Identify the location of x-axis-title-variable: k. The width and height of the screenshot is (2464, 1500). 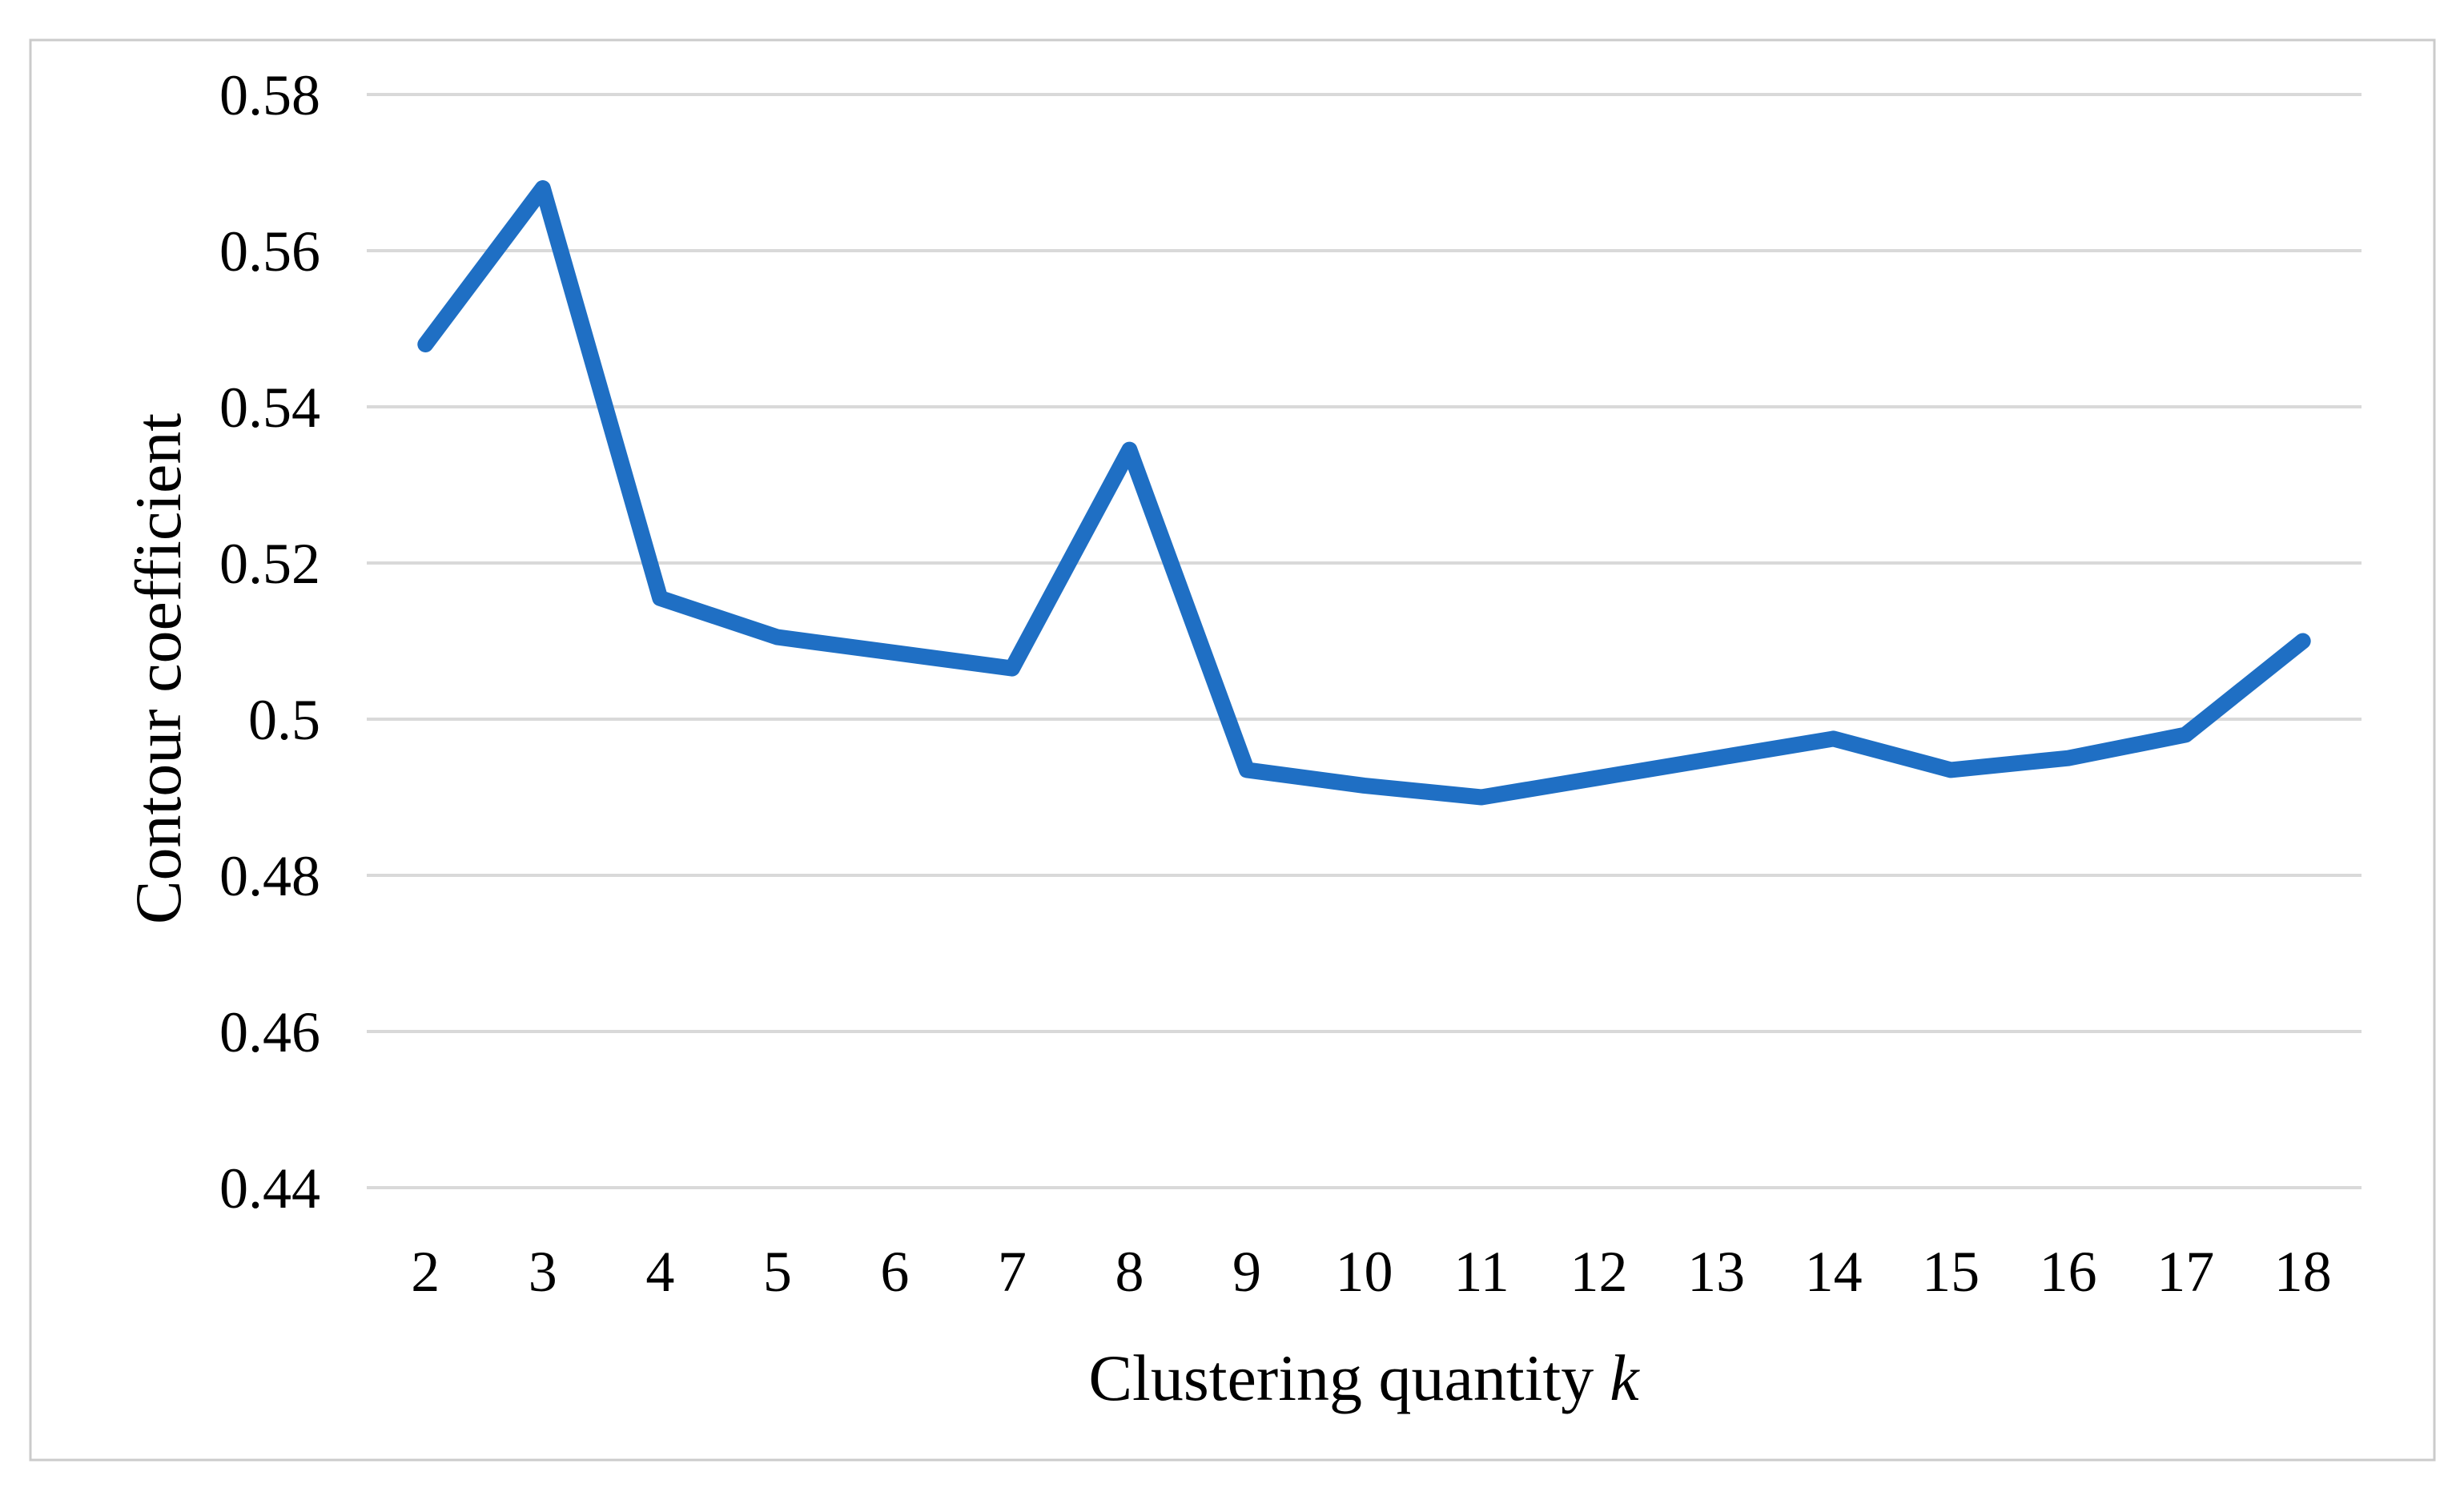
(1625, 1377).